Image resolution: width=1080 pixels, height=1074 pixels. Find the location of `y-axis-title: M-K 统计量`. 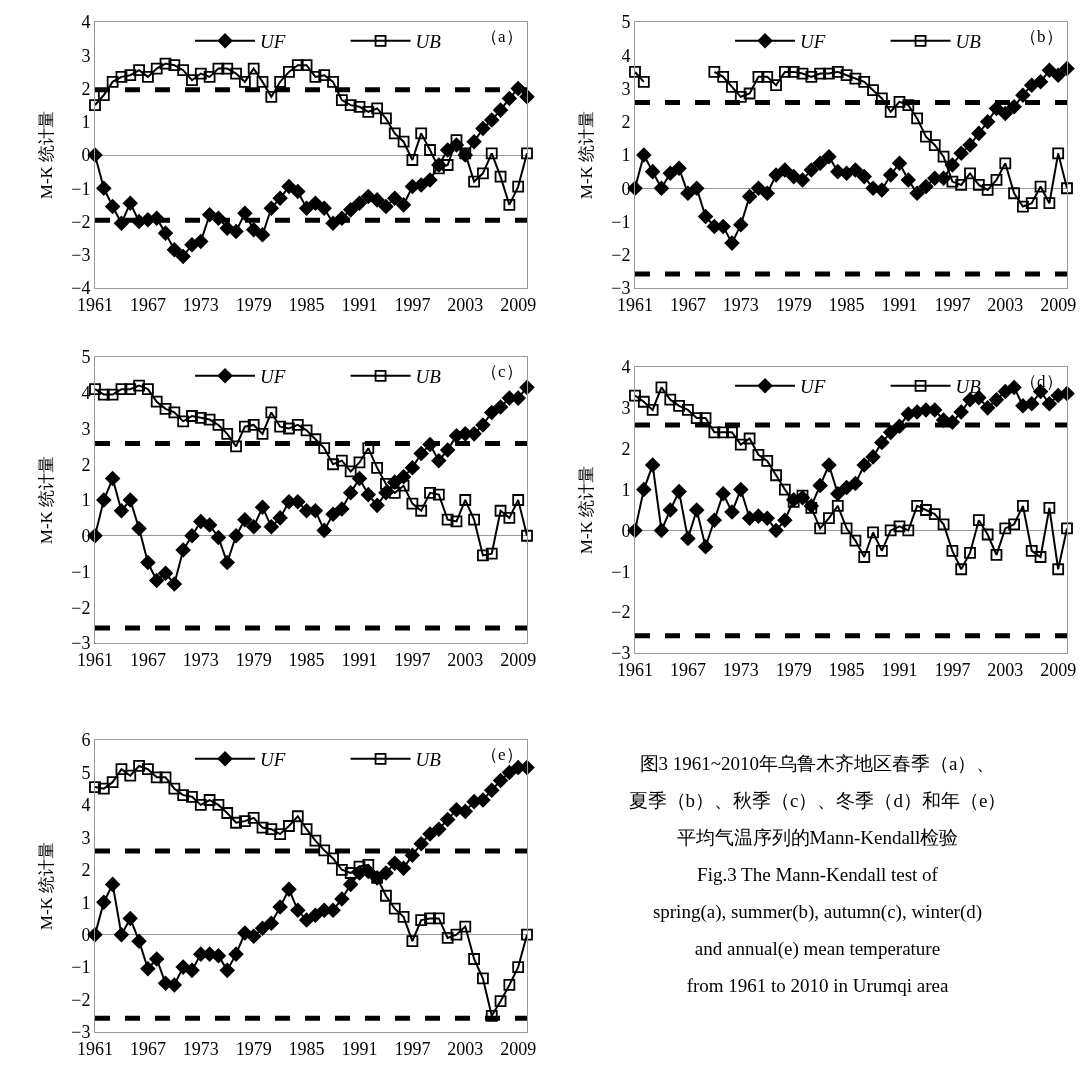

y-axis-title: M-K 统计量 is located at coordinates (586, 510).